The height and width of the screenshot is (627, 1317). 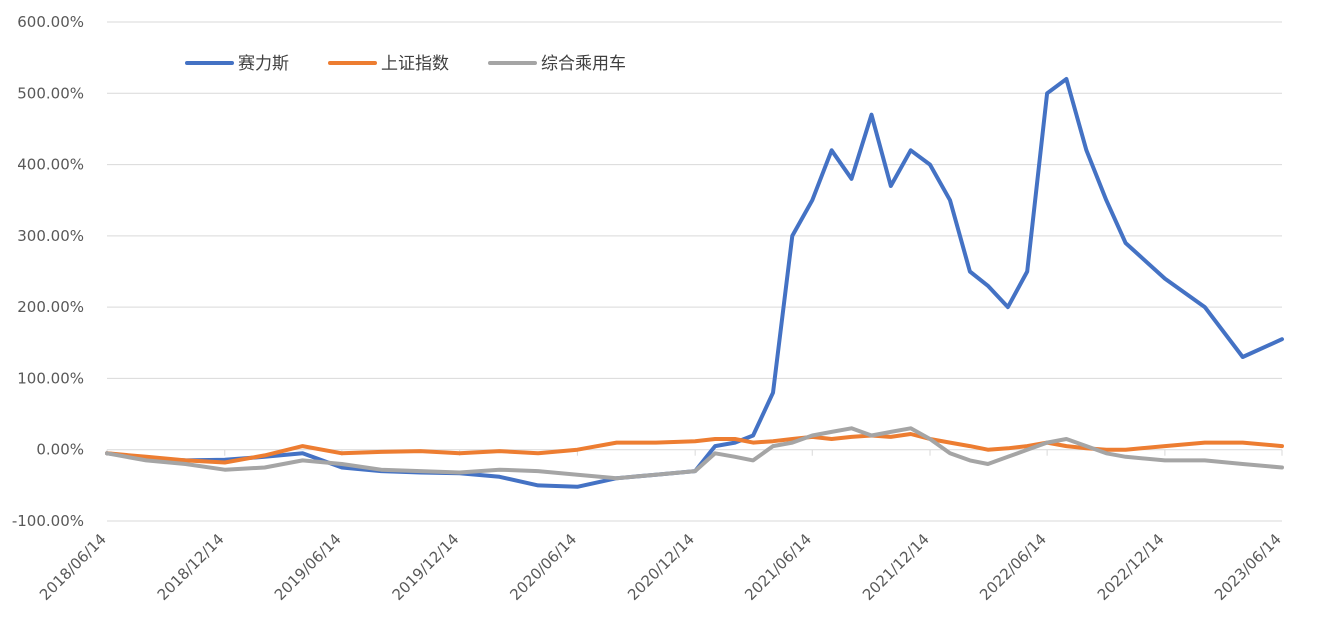 I want to click on x-tick-label: 2018/12/14, so click(x=191, y=567).